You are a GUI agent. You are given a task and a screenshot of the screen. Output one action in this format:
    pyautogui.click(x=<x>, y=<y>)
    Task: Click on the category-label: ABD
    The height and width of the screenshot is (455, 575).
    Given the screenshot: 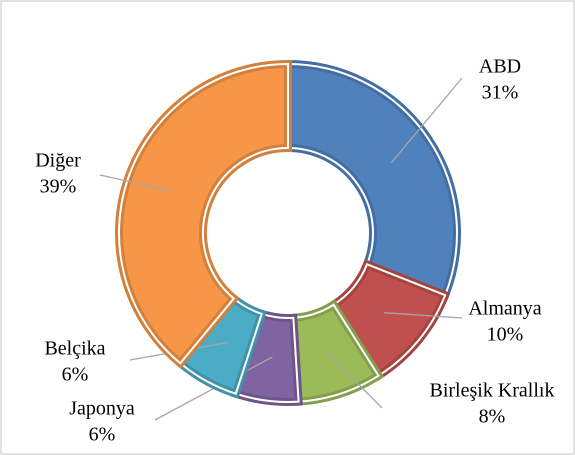 What is the action you would take?
    pyautogui.click(x=500, y=67)
    